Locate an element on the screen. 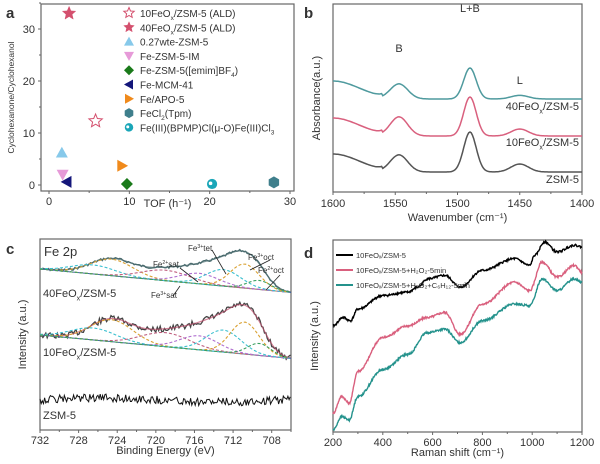 Image resolution: width=600 pixels, height=464 pixels. x-tick-label: 724 is located at coordinates (117, 441).